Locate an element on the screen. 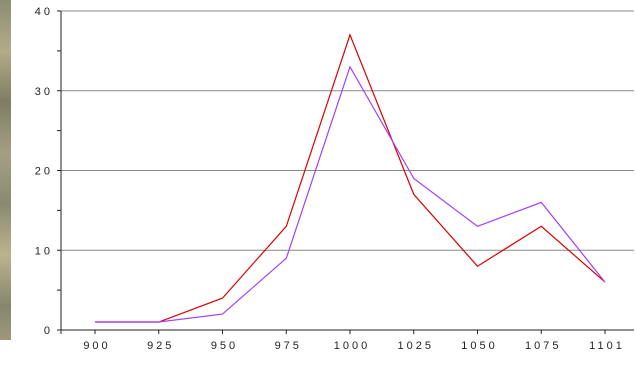 This screenshot has width=636, height=365. background-photo-strip is located at coordinates (5, 170).